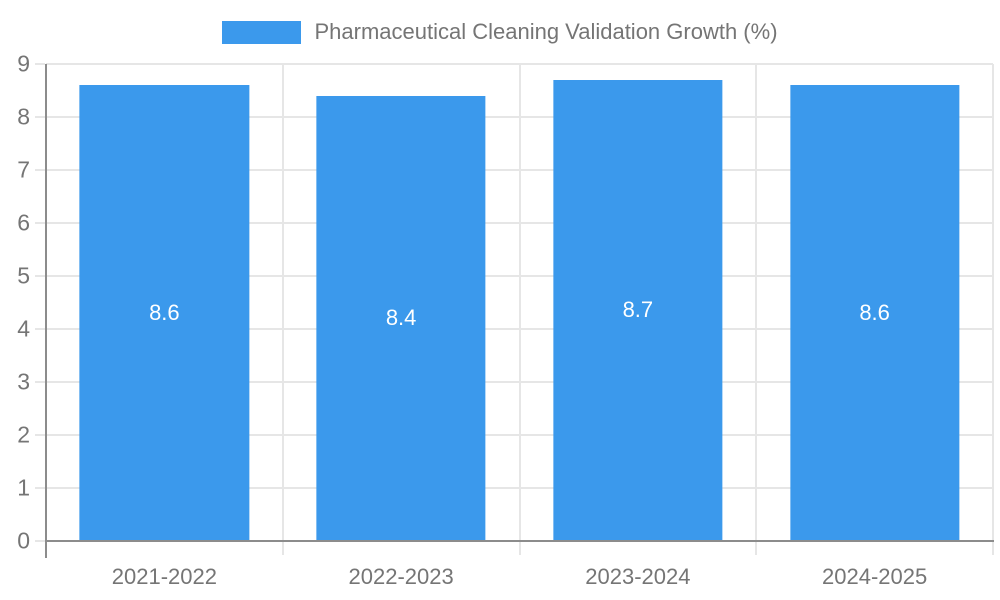 This screenshot has height=600, width=1000. What do you see at coordinates (164, 576) in the screenshot?
I see `x-tick-label-2021-2022: 2021-2022` at bounding box center [164, 576].